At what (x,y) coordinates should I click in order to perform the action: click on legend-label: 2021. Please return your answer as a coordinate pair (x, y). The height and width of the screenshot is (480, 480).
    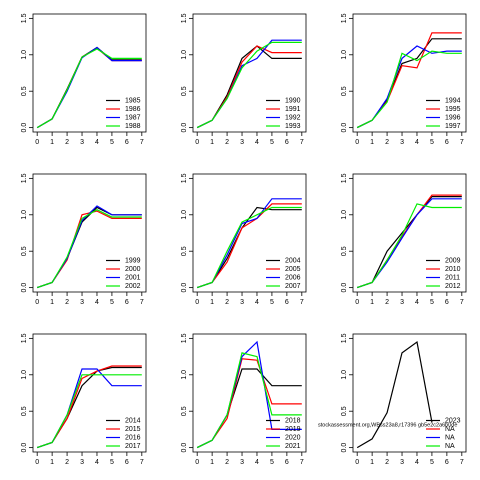
    Looking at the image, I should click on (293, 446).